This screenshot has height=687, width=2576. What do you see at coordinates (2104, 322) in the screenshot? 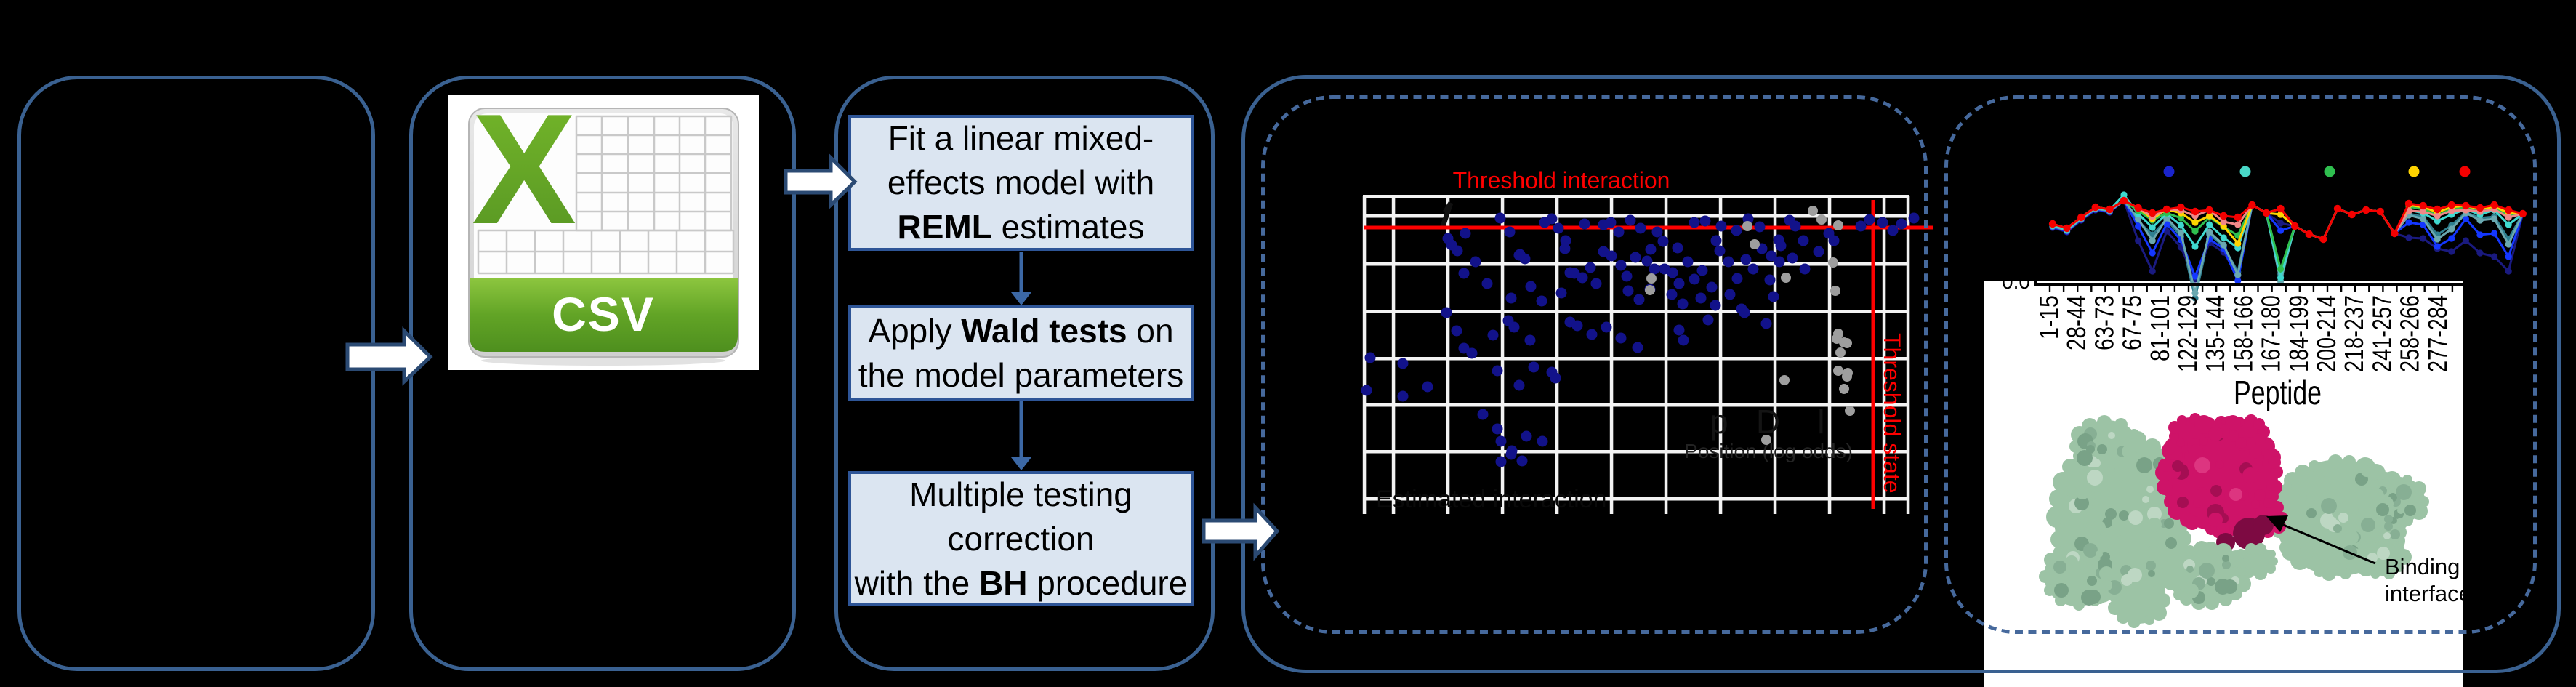
I see `svg-text: 63-73` at bounding box center [2104, 322].